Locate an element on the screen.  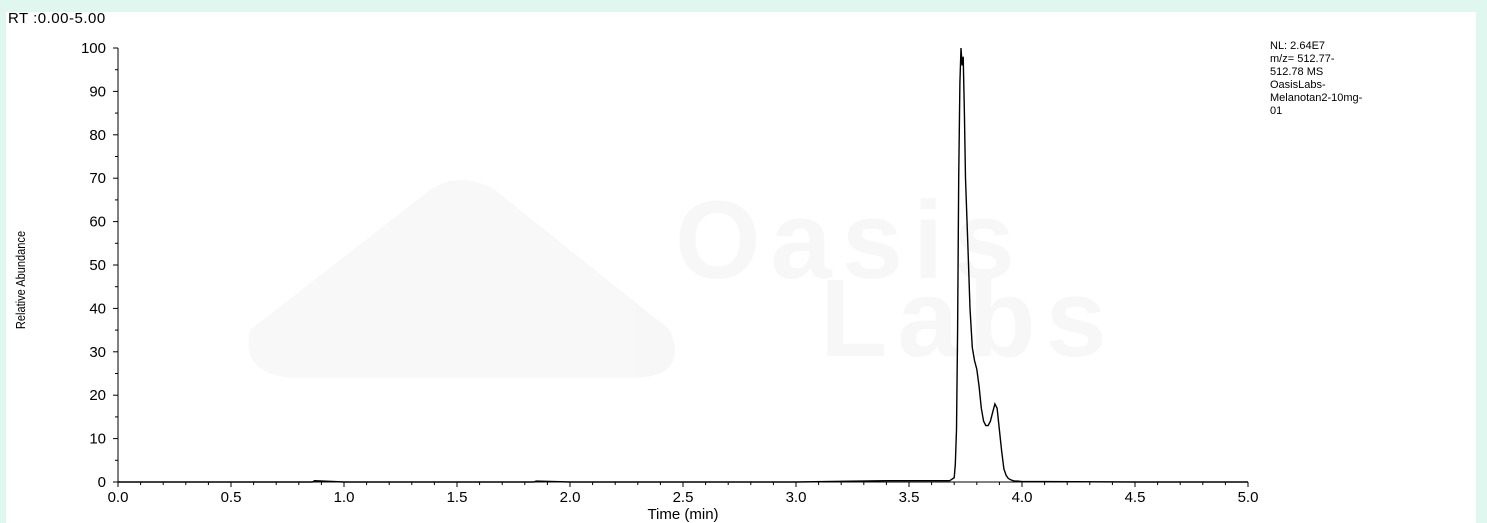
x-axis-ticks: 0.0 0.5 1.0 1.5 2.0 2.5 3.0 3.5 4.0 4.5 5.0 is located at coordinates (683, 494).